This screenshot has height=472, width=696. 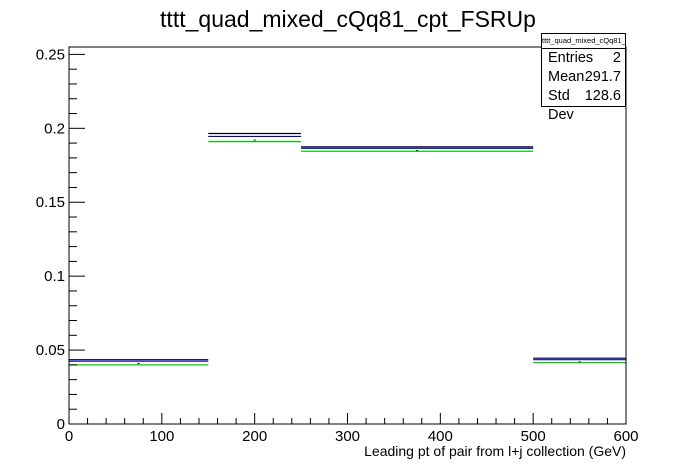 What do you see at coordinates (69, 436) in the screenshot?
I see `x-tick-label: 0` at bounding box center [69, 436].